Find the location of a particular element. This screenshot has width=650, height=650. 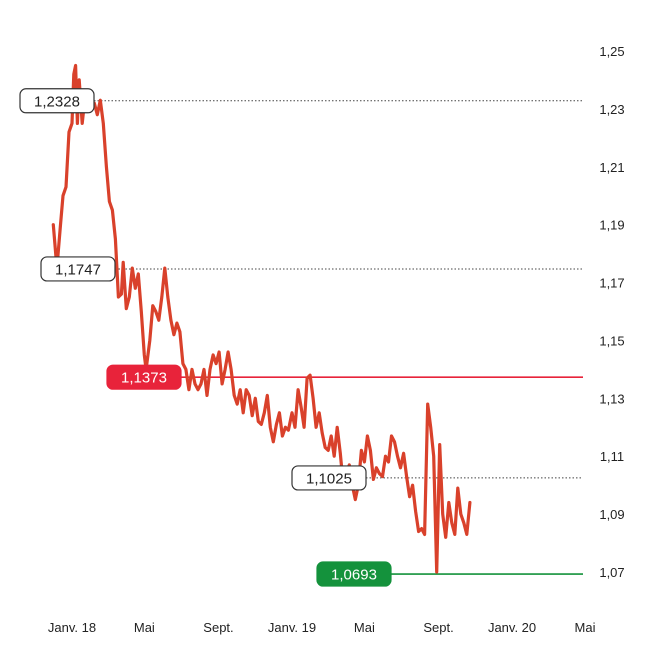

x-tick-label-4: Mai is located at coordinates (364, 627).